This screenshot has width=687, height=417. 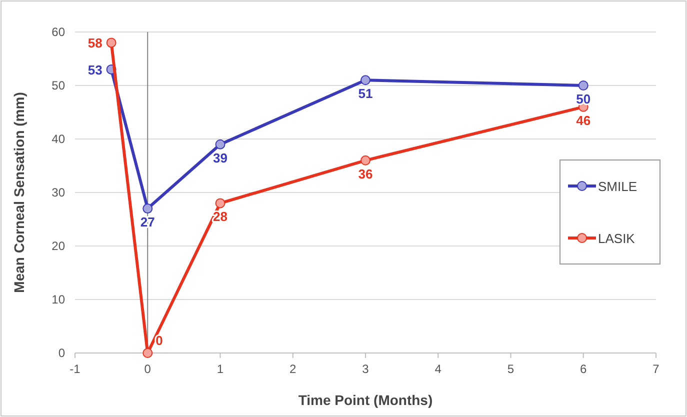 What do you see at coordinates (583, 99) in the screenshot?
I see `data-label: 50` at bounding box center [583, 99].